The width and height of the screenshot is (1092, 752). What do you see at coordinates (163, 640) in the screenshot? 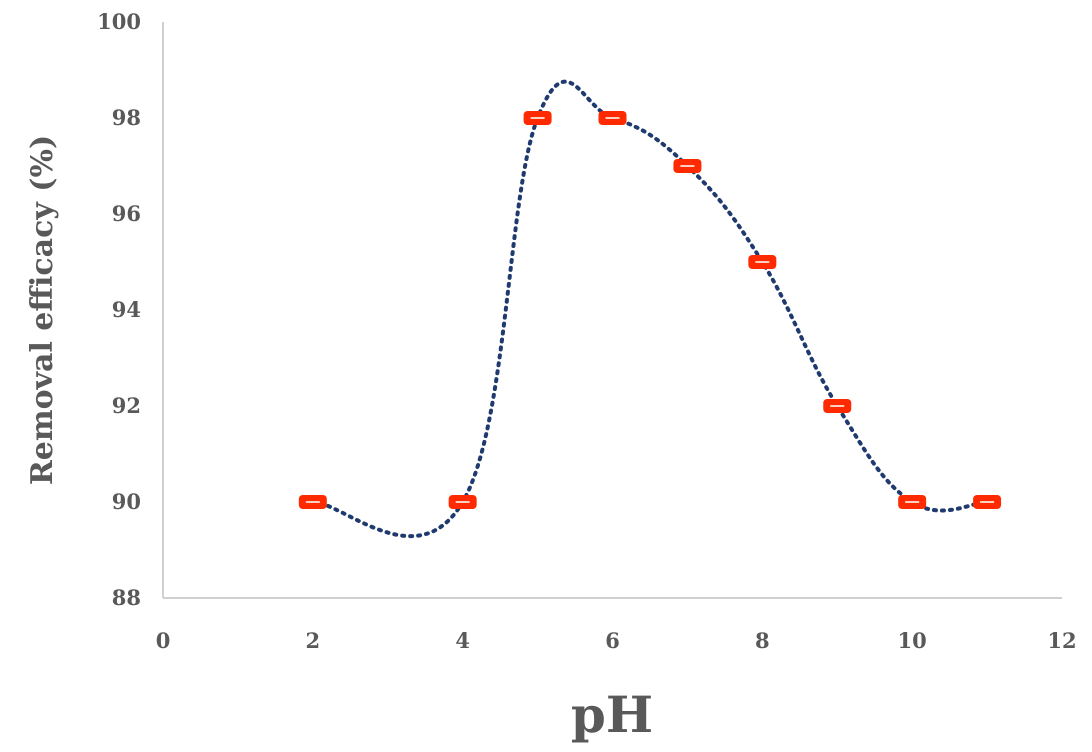
I see `x-tick-label: 0` at bounding box center [163, 640].